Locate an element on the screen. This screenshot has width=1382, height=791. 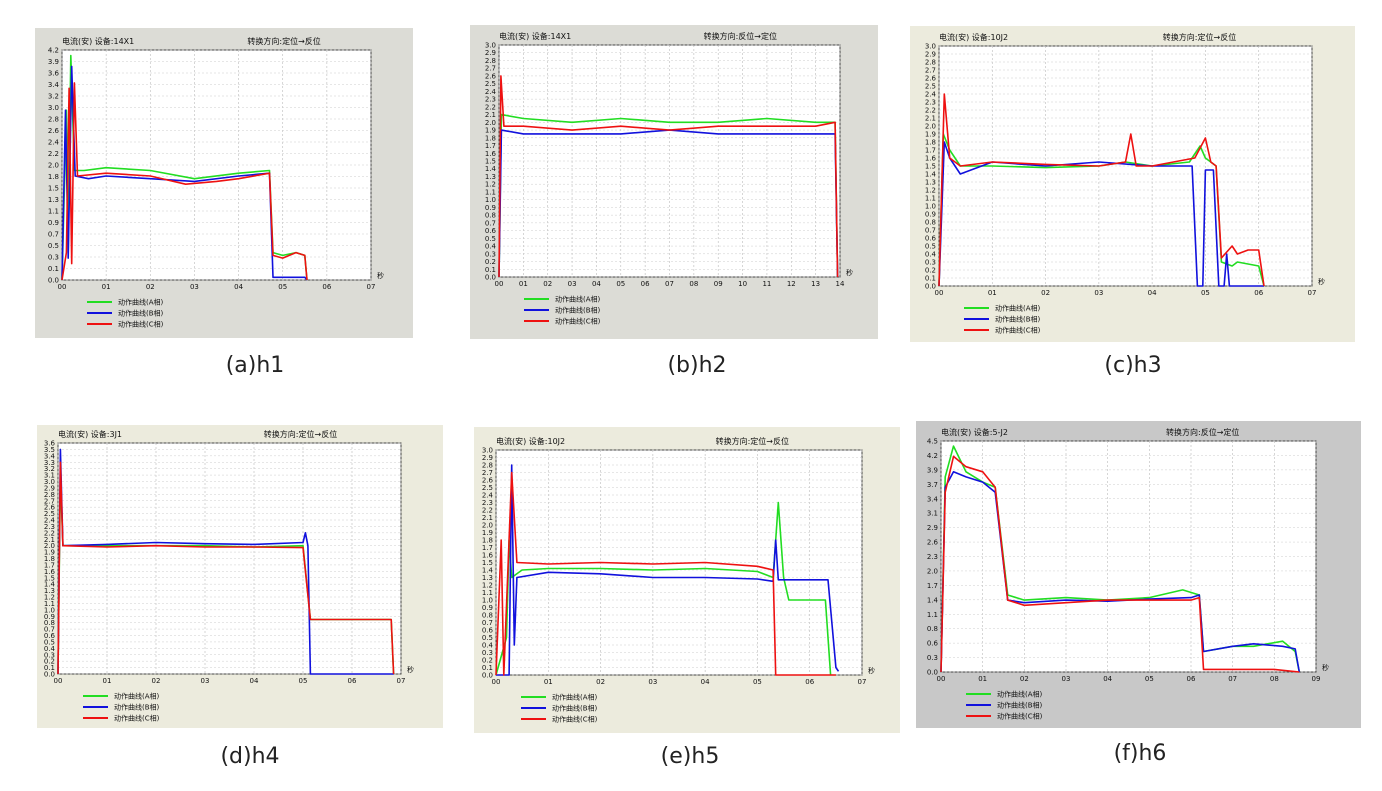
y-tick-label: 2.9 is located at coordinates (49, 488).